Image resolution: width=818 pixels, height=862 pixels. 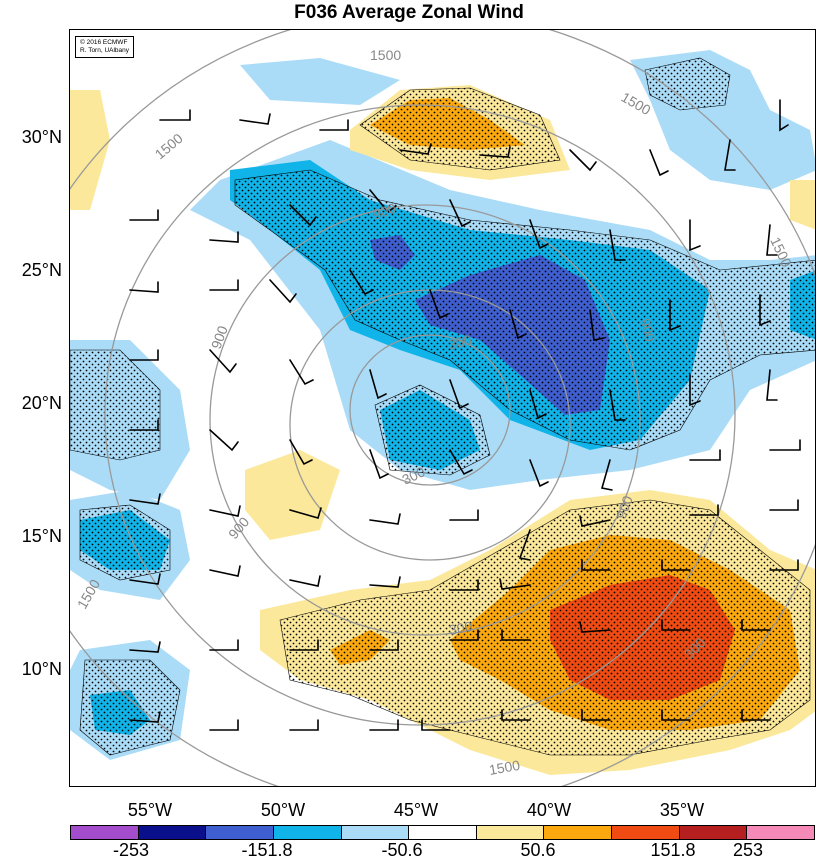 What do you see at coordinates (41, 536) in the screenshot?
I see `lat-label: 15°N` at bounding box center [41, 536].